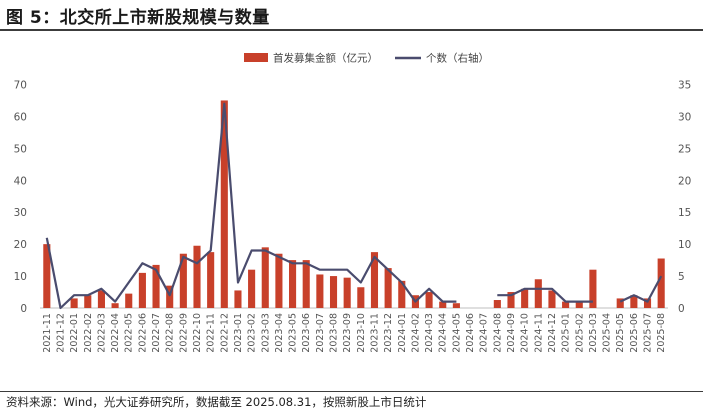 The image size is (703, 412). Describe the element at coordinates (470, 333) in the screenshot. I see `x-tick-label: 2024-06` at that location.